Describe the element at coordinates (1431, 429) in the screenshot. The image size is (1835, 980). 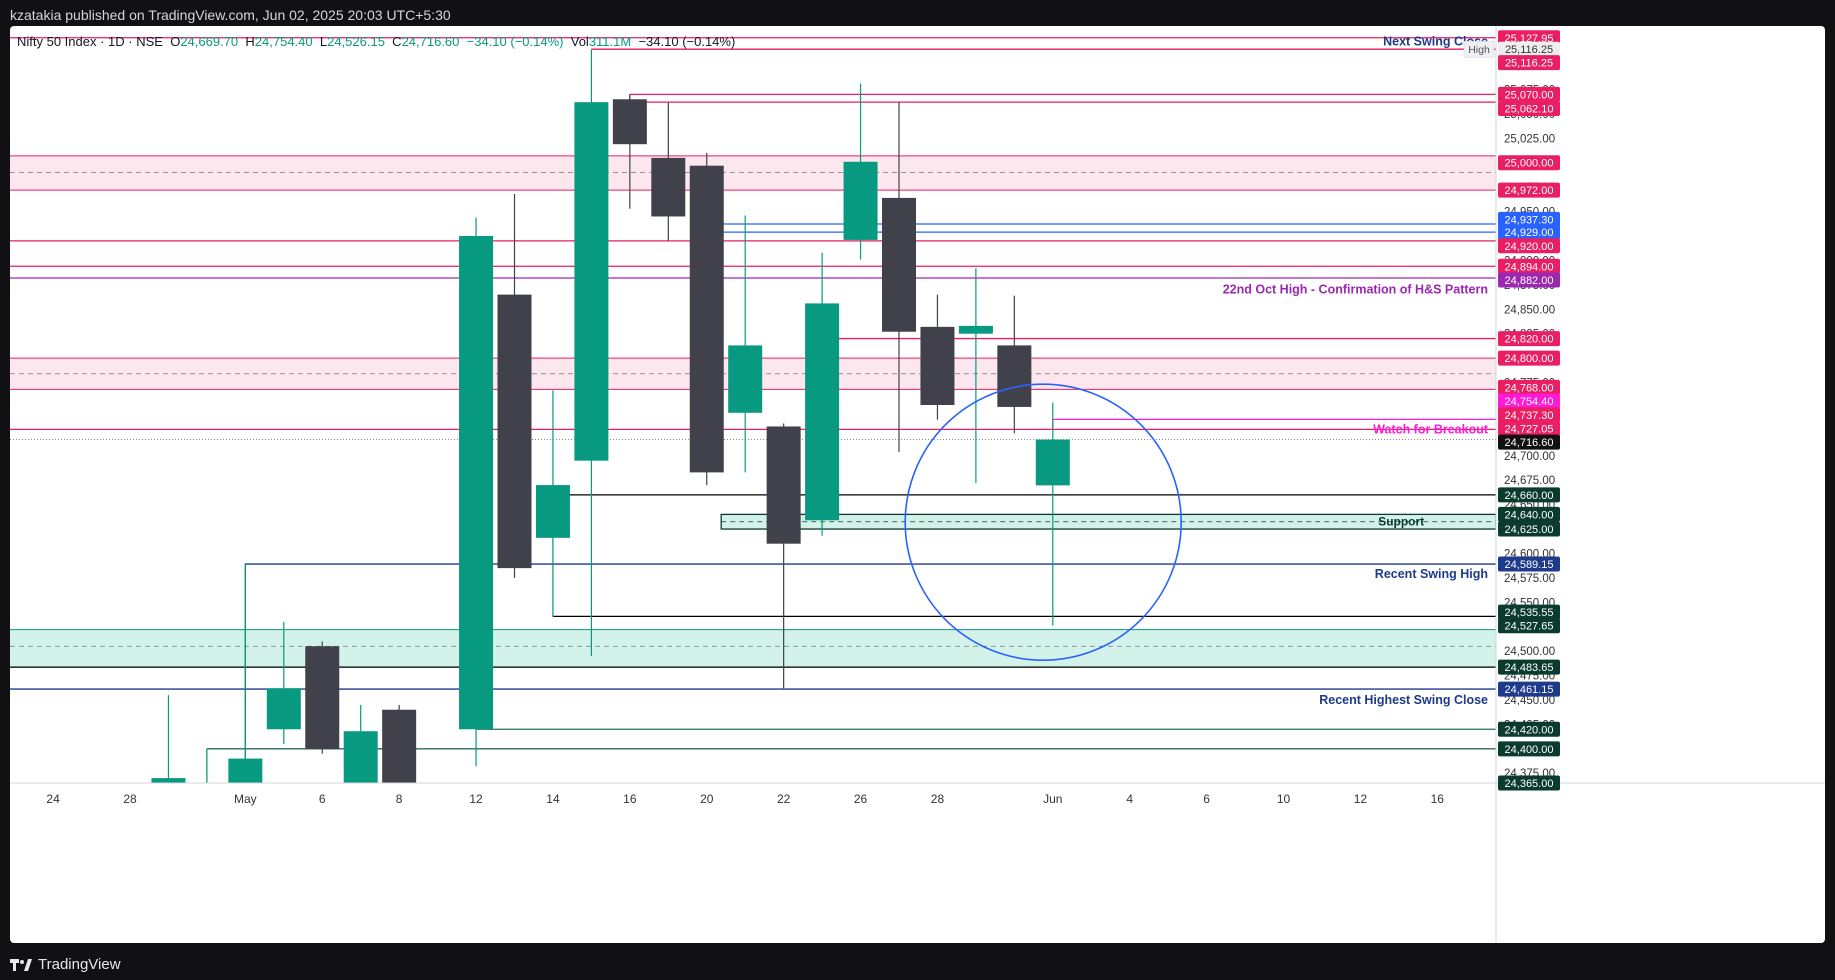
I see `annotation-label: Watch for Breakout` at that location.